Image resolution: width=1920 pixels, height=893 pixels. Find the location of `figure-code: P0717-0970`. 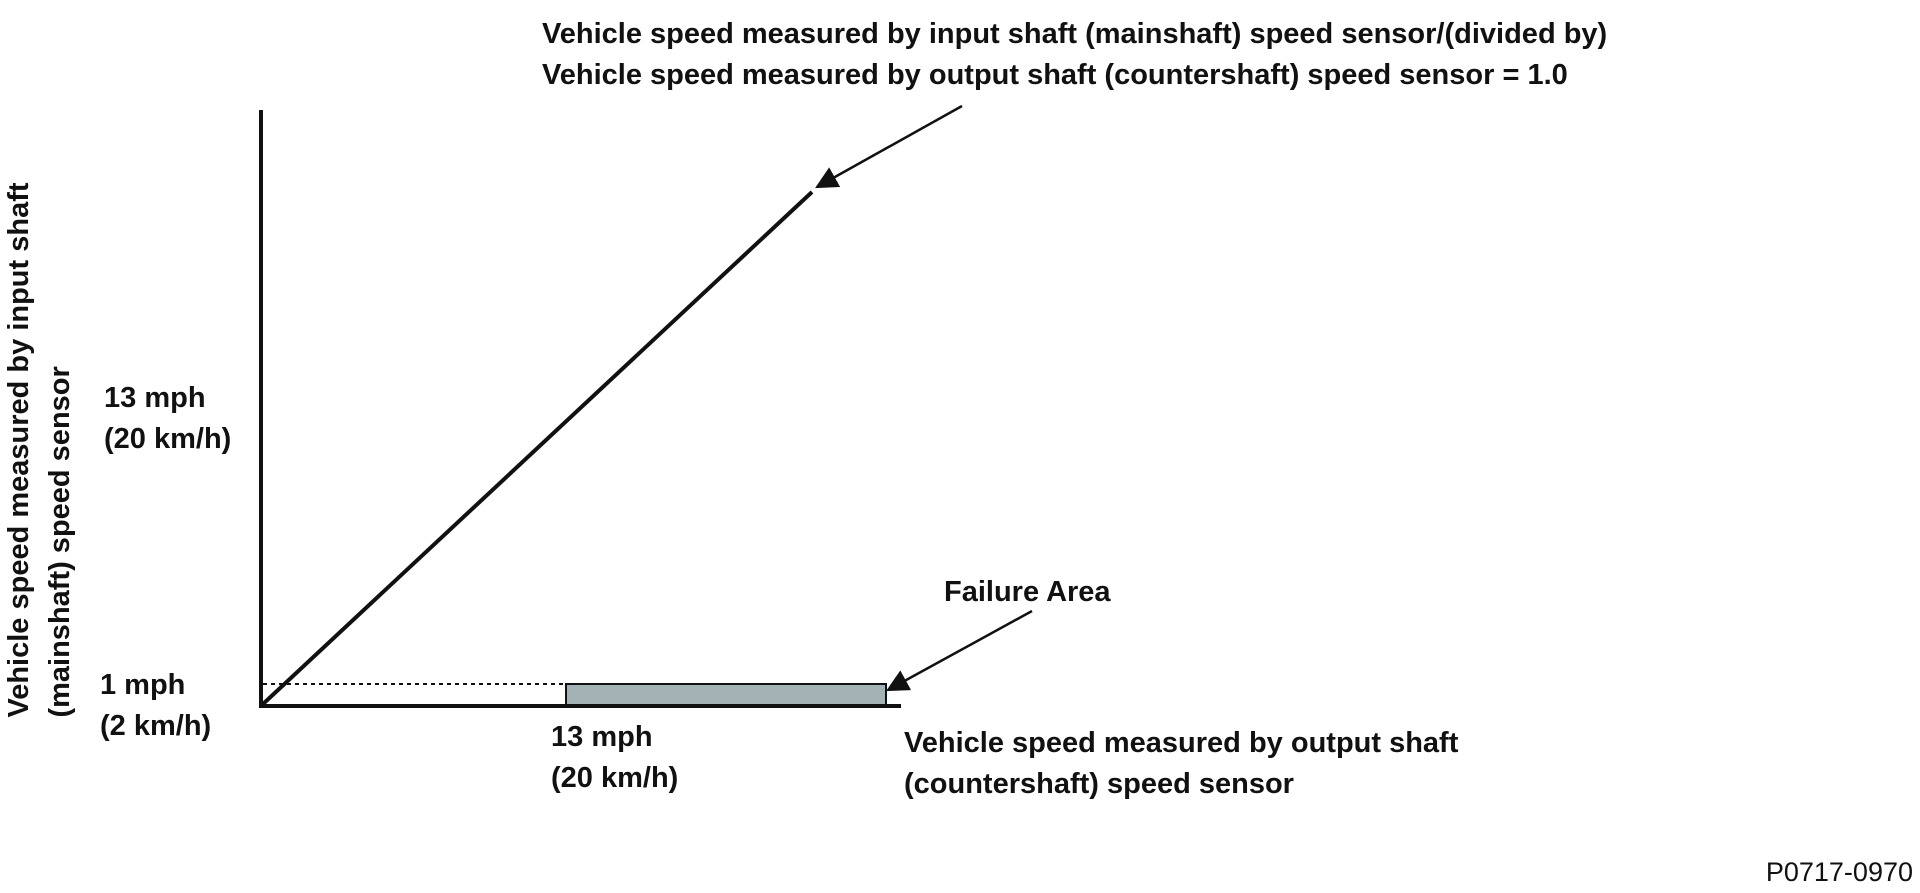

figure-code: P0717-0970 is located at coordinates (1839, 872).